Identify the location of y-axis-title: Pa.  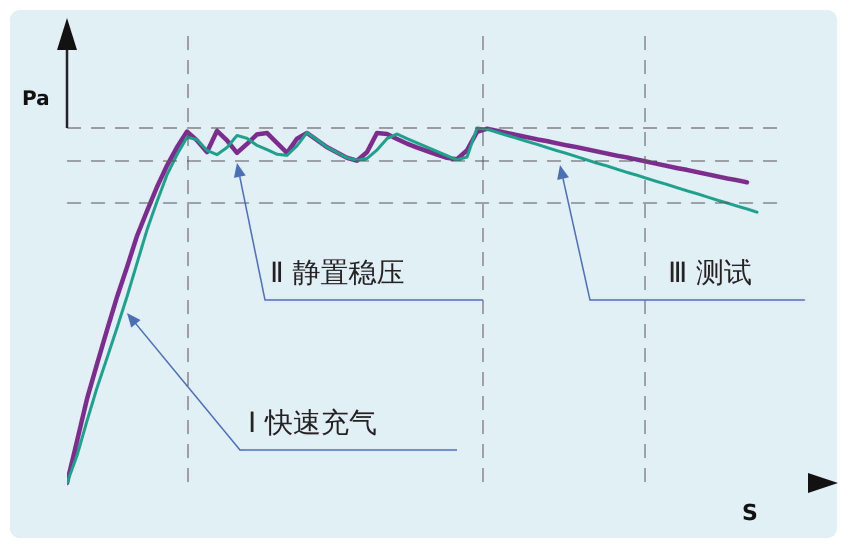
(36, 98).